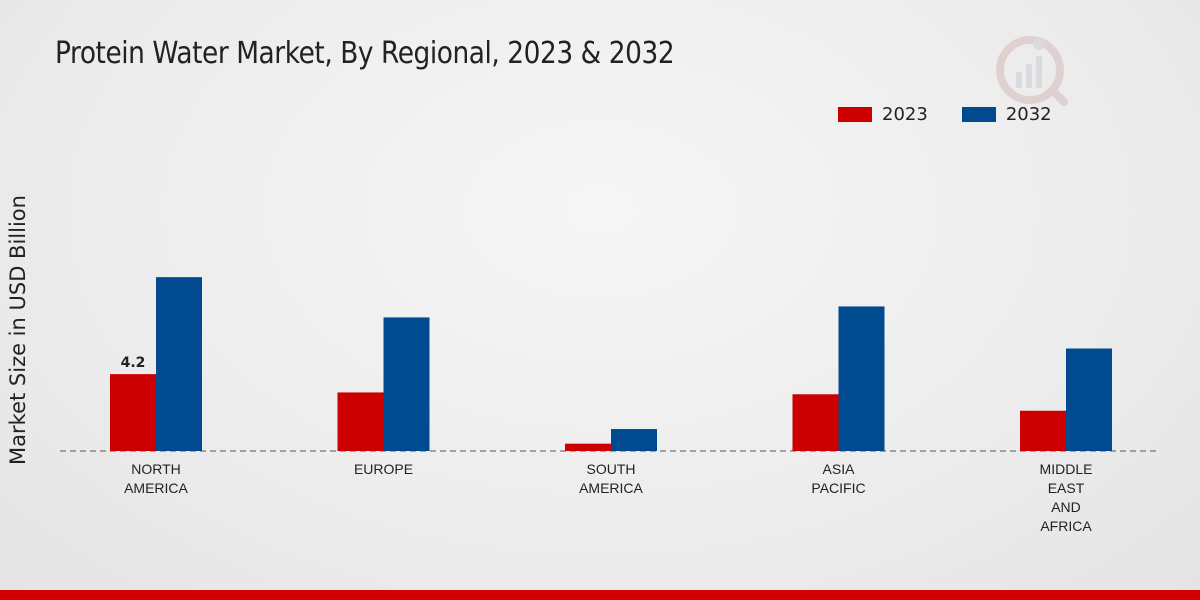 This screenshot has width=1200, height=600. What do you see at coordinates (133, 363) in the screenshot?
I see `data-label-0: 4.2` at bounding box center [133, 363].